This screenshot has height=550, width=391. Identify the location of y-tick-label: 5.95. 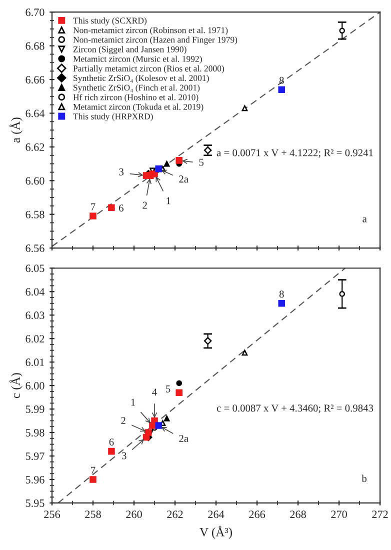
(35, 503).